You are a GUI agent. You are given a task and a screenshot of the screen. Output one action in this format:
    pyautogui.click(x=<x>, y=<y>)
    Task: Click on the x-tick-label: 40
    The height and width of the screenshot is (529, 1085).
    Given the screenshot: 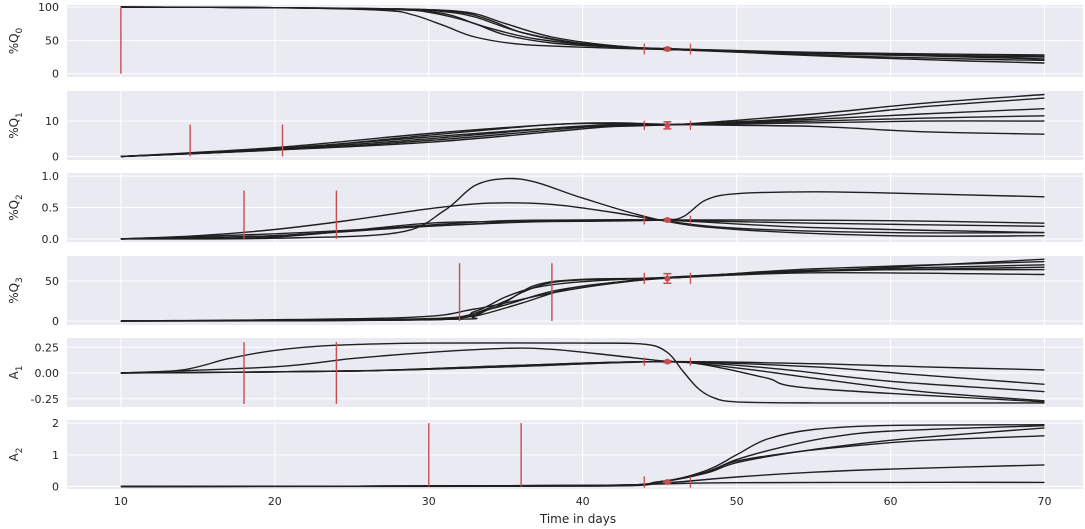 What is the action you would take?
    pyautogui.click(x=583, y=501)
    